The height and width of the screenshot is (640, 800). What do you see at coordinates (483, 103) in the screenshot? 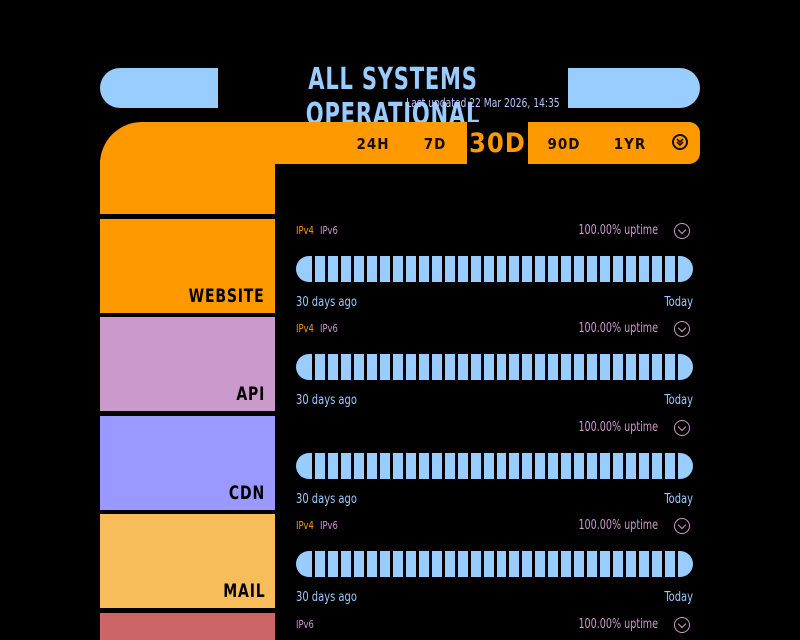
I see `last-updated: Last updated 22 Mar 2026, 14:35` at bounding box center [483, 103].